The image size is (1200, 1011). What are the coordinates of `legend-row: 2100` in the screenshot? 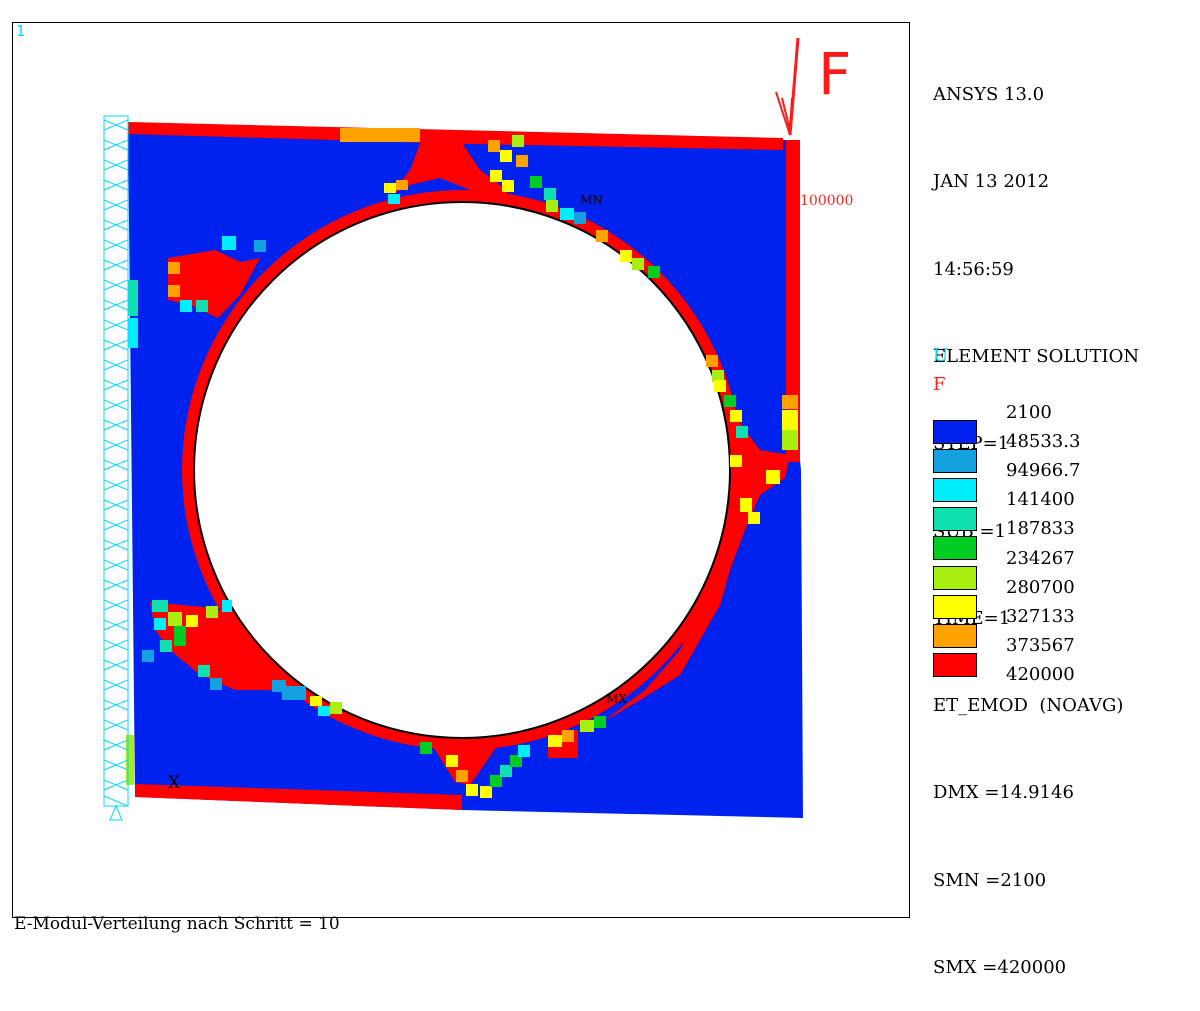 It's located at (1053, 423).